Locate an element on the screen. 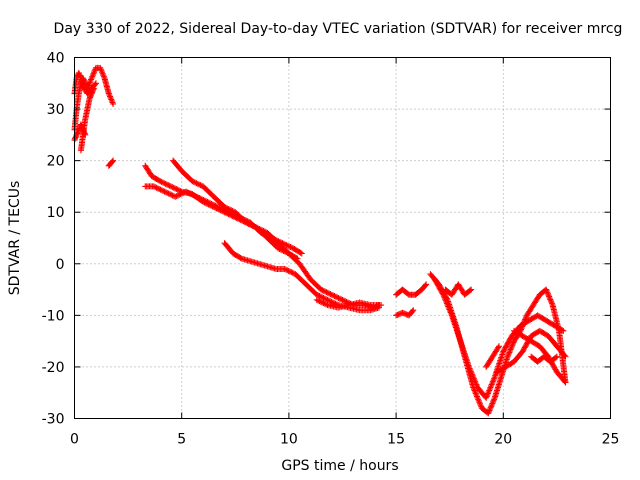 This screenshot has width=640, height=480. x-tick-label: 20 is located at coordinates (503, 440).